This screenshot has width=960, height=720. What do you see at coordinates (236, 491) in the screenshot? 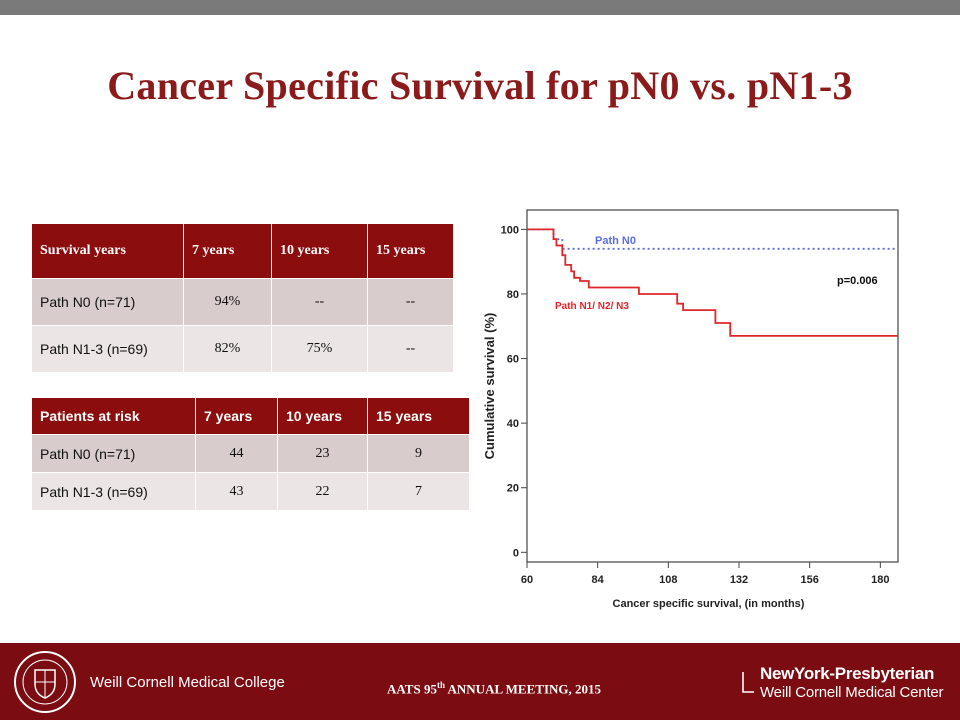
I see `table-cell: 43` at bounding box center [236, 491].